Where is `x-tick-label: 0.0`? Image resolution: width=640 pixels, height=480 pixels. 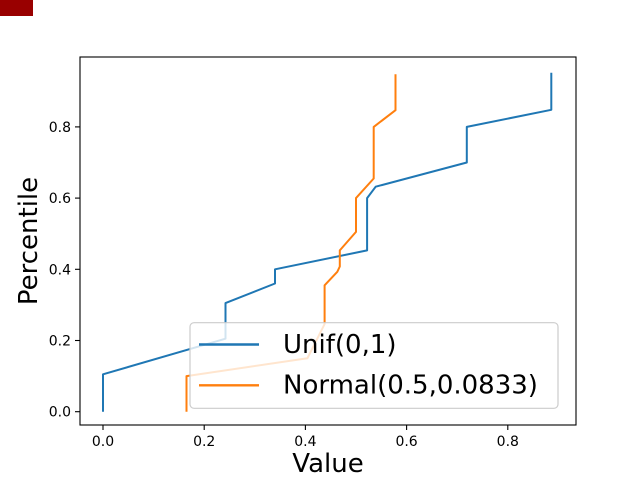
x-tick-label: 0.0 is located at coordinates (103, 442).